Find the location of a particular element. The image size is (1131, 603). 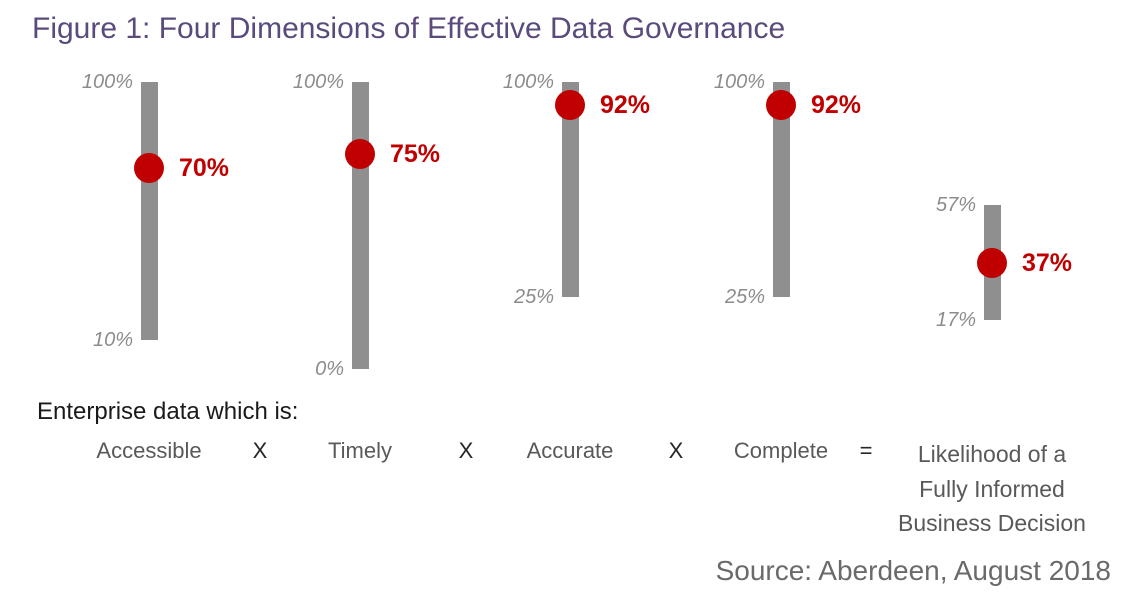

range-min-label: 0% is located at coordinates (329, 369).